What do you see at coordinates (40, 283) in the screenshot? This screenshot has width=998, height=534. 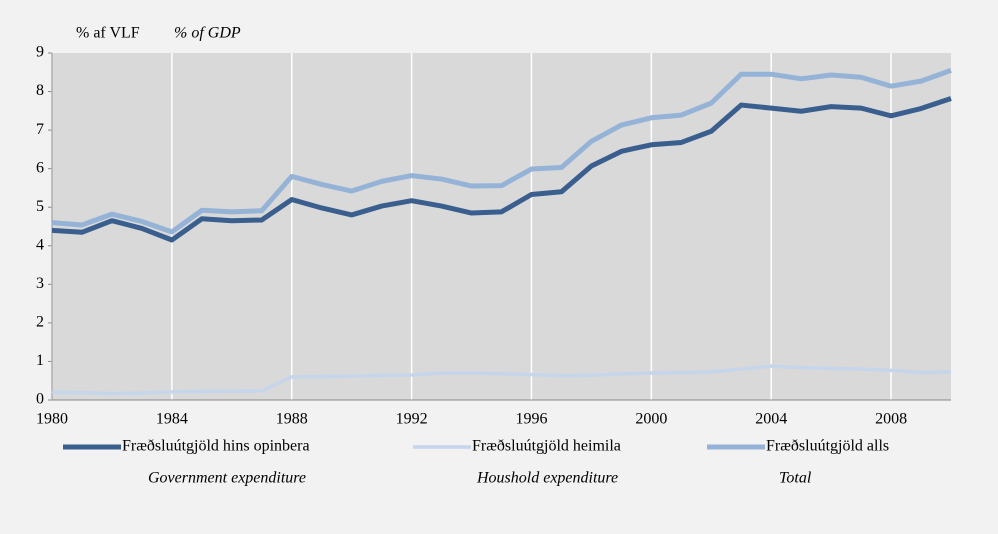 I see `y-tick-label: 3` at bounding box center [40, 283].